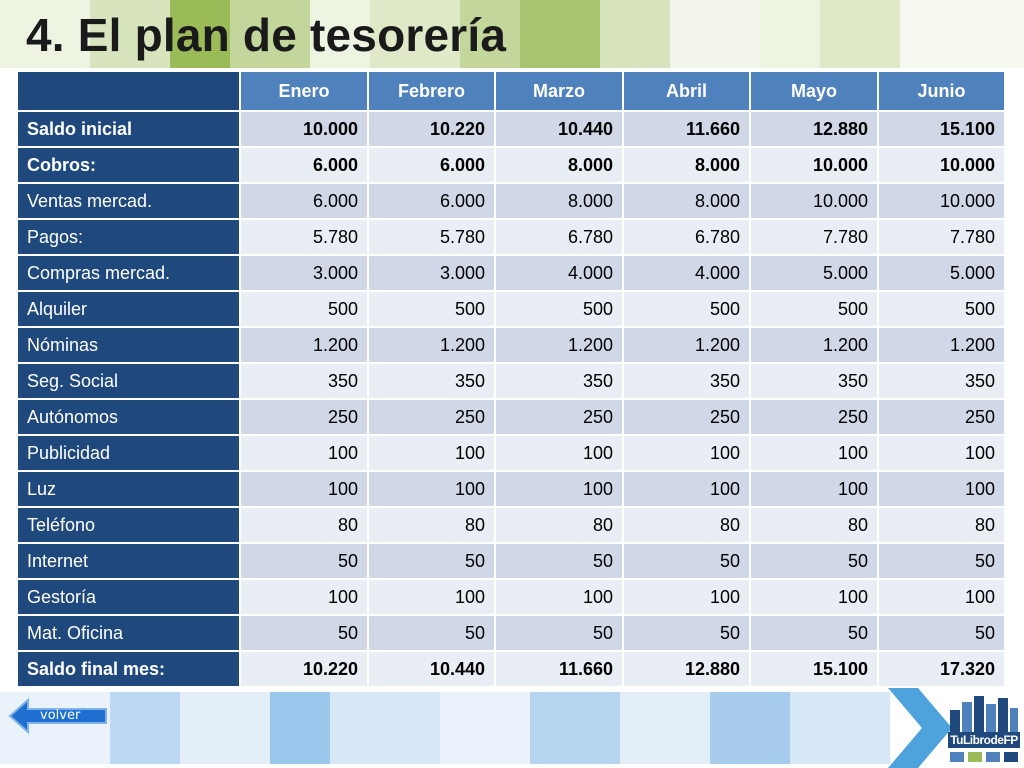 This screenshot has height=768, width=1024. What do you see at coordinates (941, 669) in the screenshot?
I see `table-cell: 17.320` at bounding box center [941, 669].